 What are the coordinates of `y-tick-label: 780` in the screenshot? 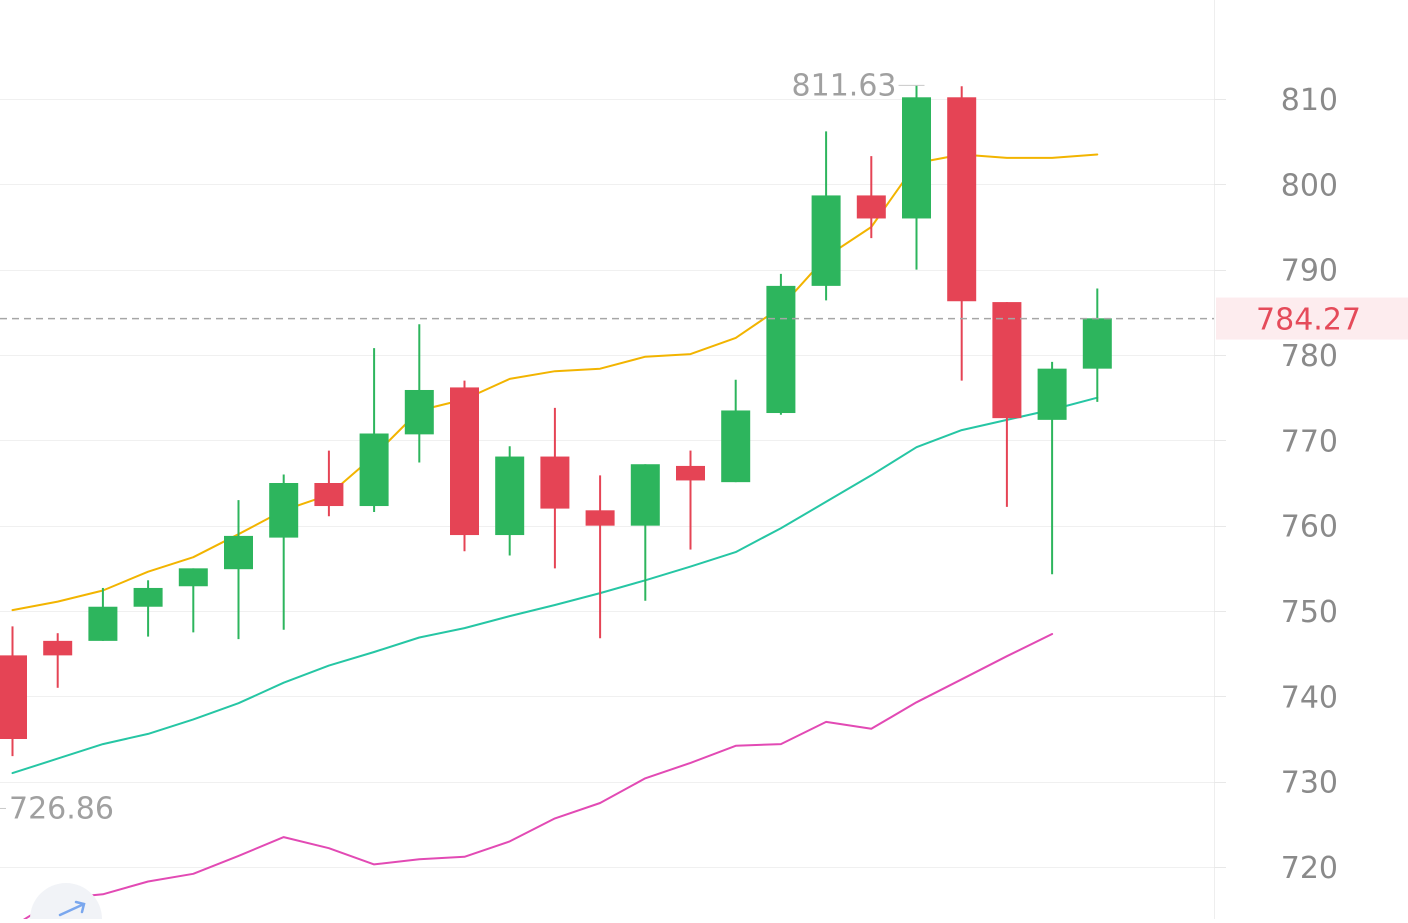 It's located at (1309, 356).